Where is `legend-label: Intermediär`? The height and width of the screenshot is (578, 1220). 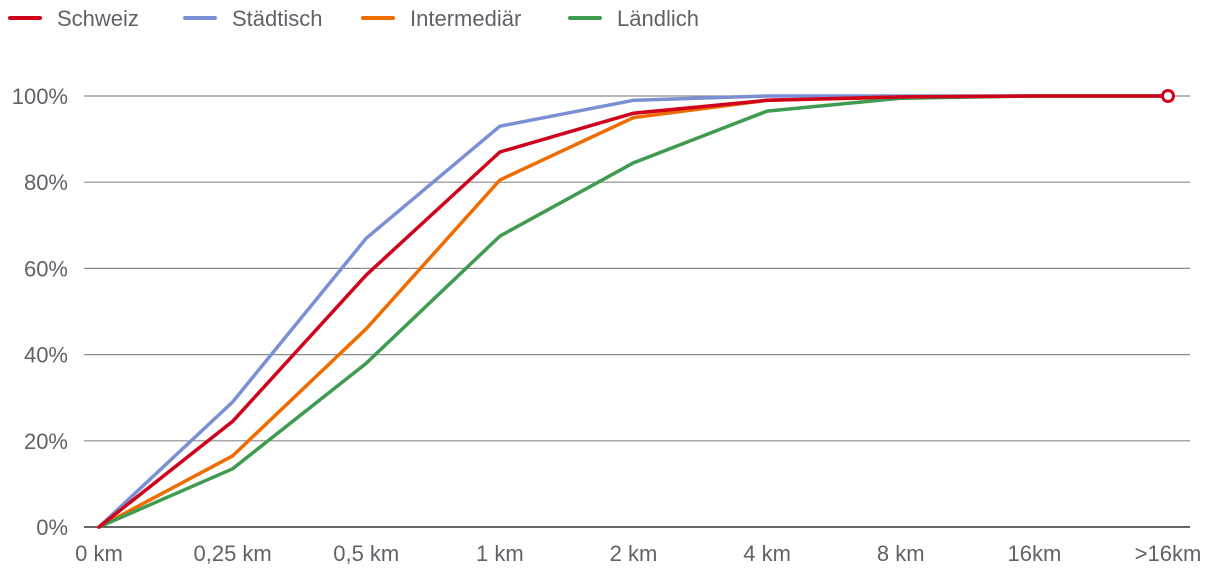
legend-label: Intermediär is located at coordinates (465, 18).